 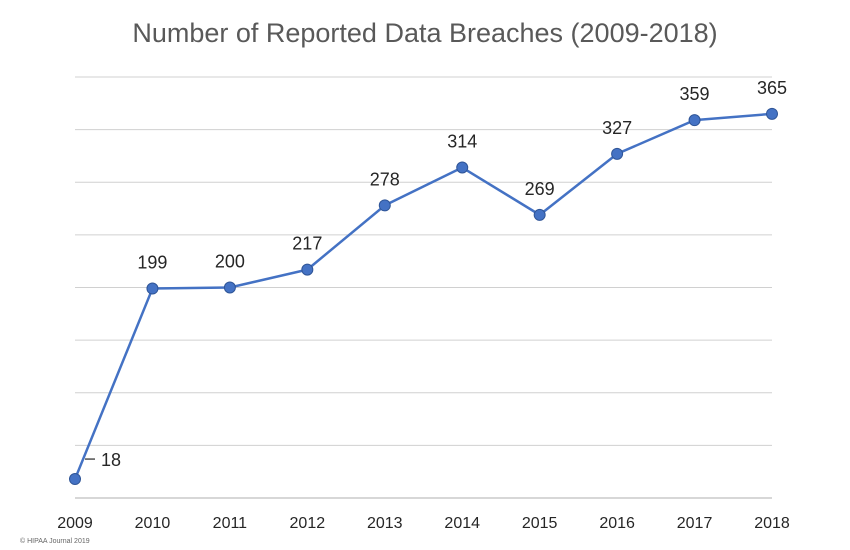 What do you see at coordinates (694, 120) in the screenshot?
I see `data-point-2017` at bounding box center [694, 120].